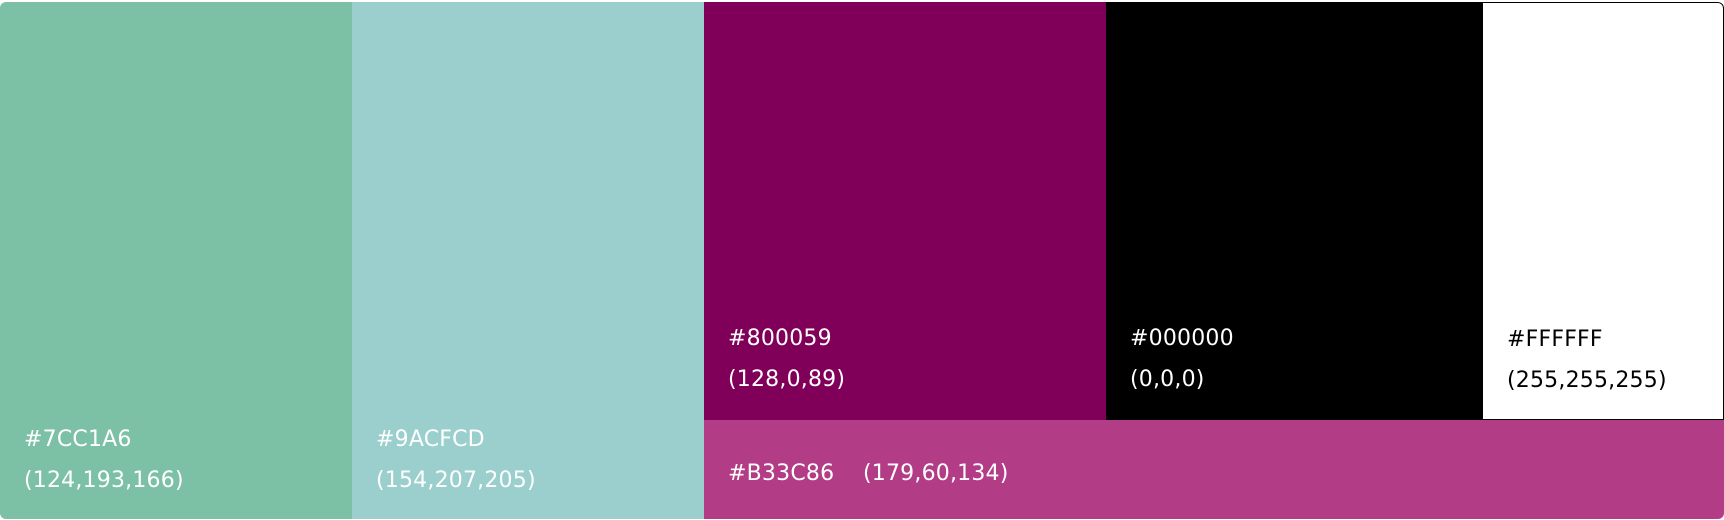  I want to click on swatch-hex-label: #B33C86, so click(781, 473).